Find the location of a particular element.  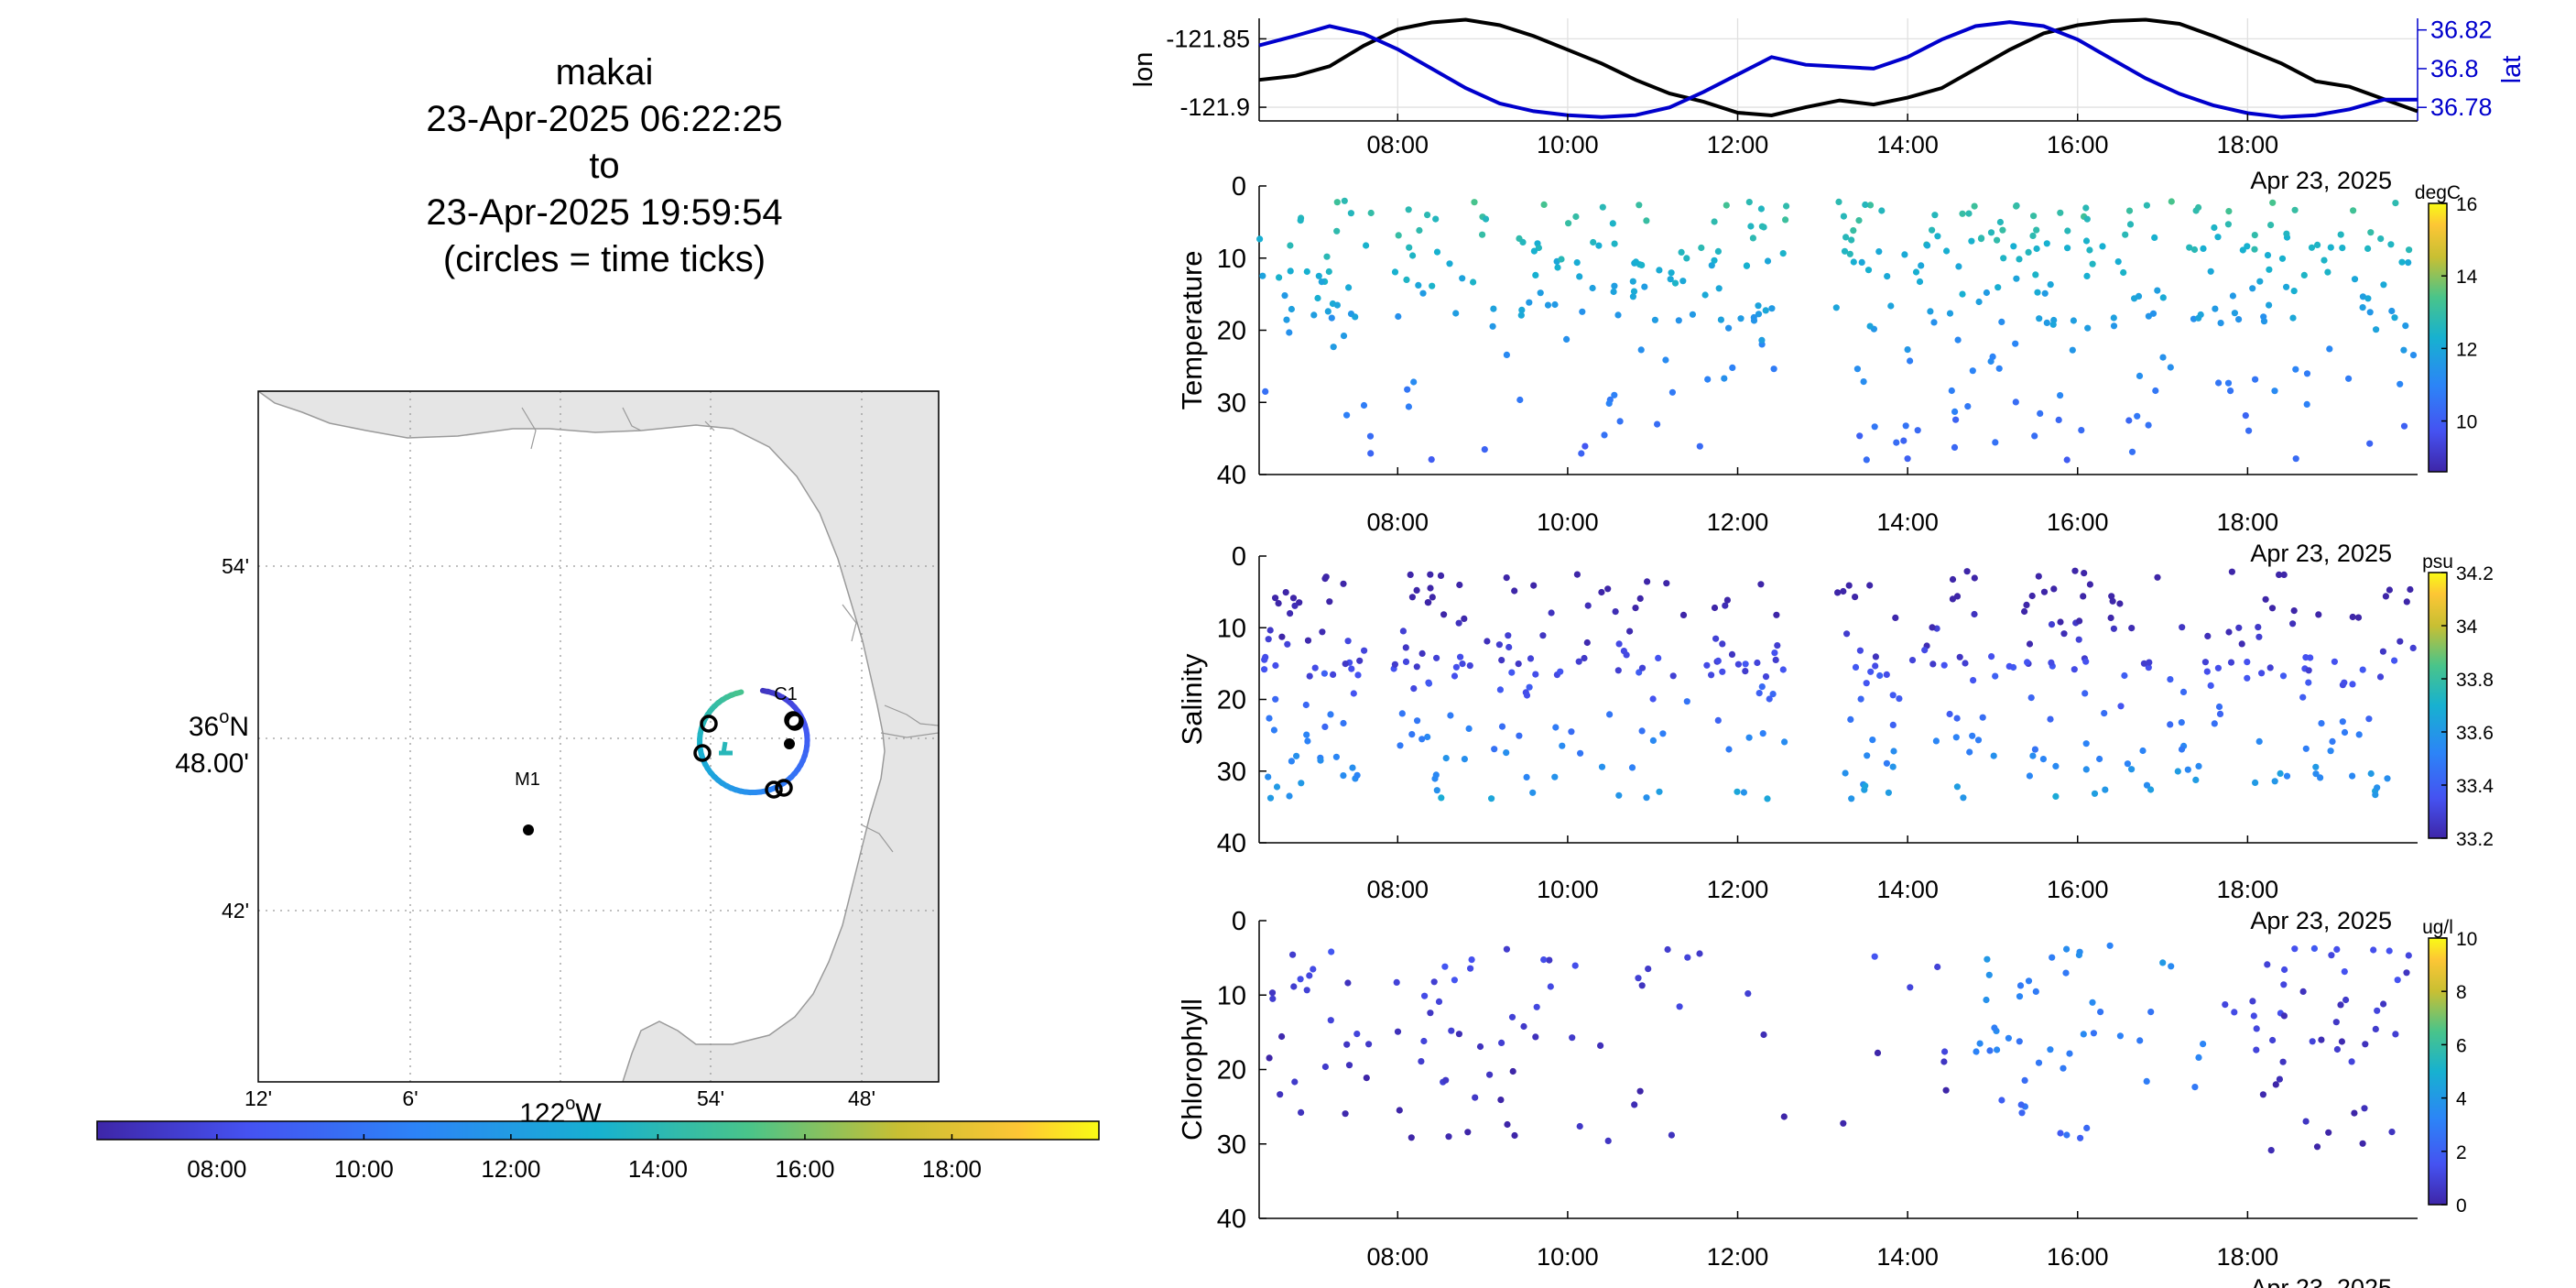

colorbar-gradient is located at coordinates (2438, 338).